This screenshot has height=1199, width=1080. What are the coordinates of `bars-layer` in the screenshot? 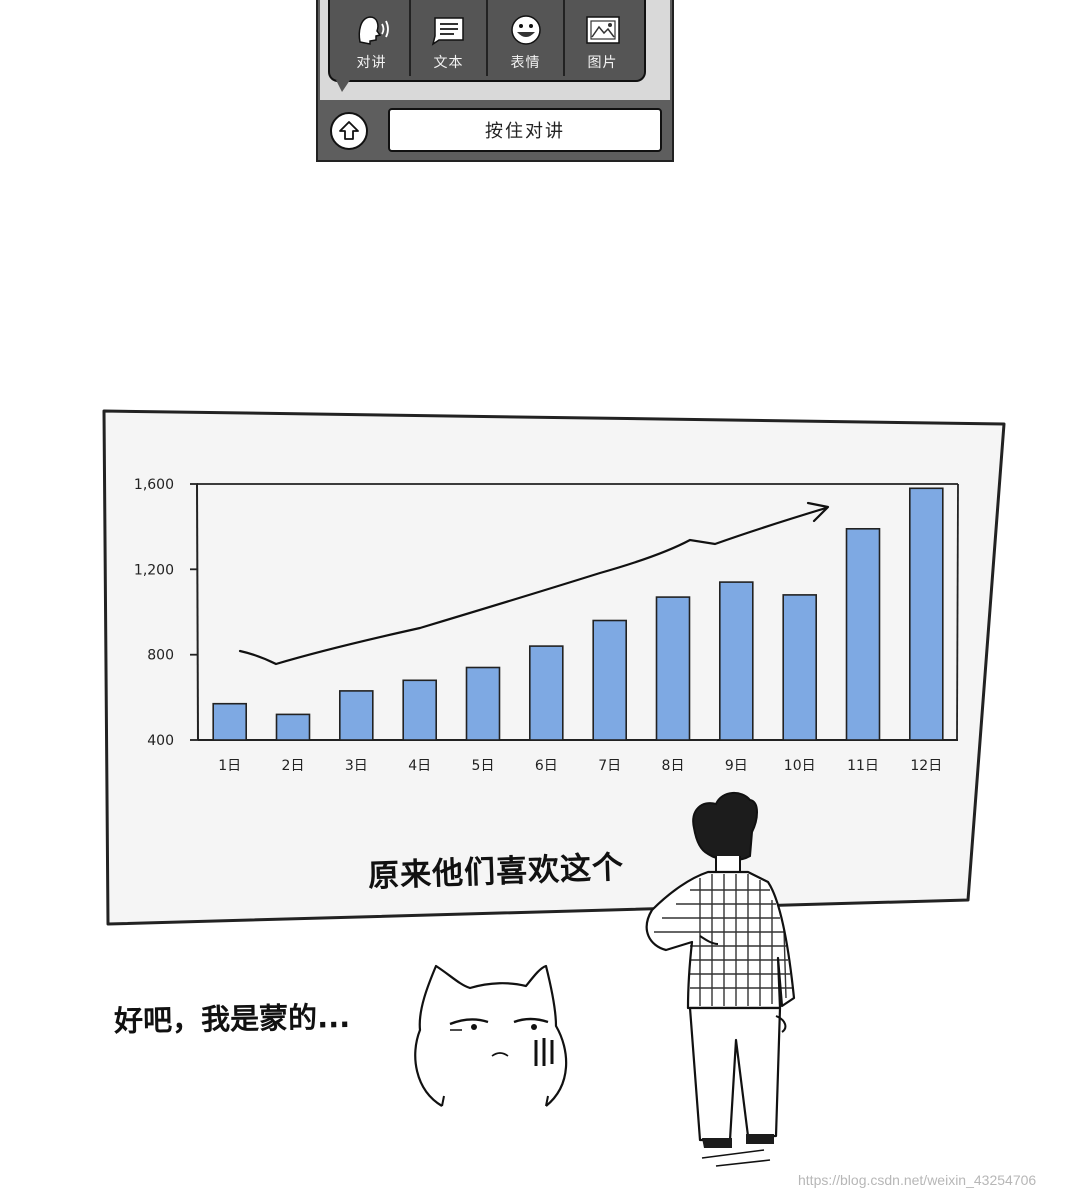 It's located at (578, 614).